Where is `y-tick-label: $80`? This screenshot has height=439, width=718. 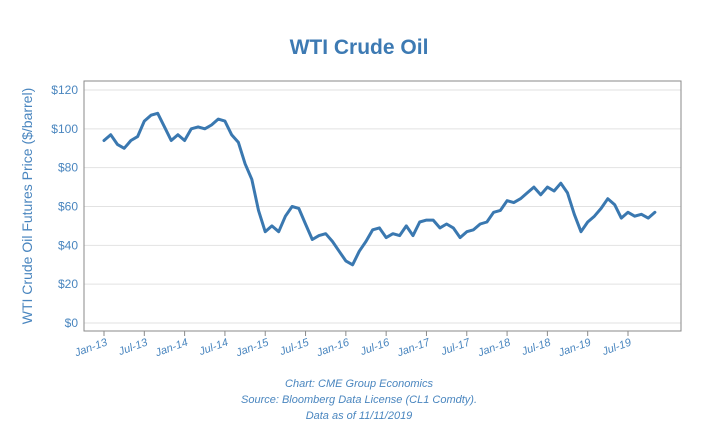 y-tick-label: $80 is located at coordinates (68, 168).